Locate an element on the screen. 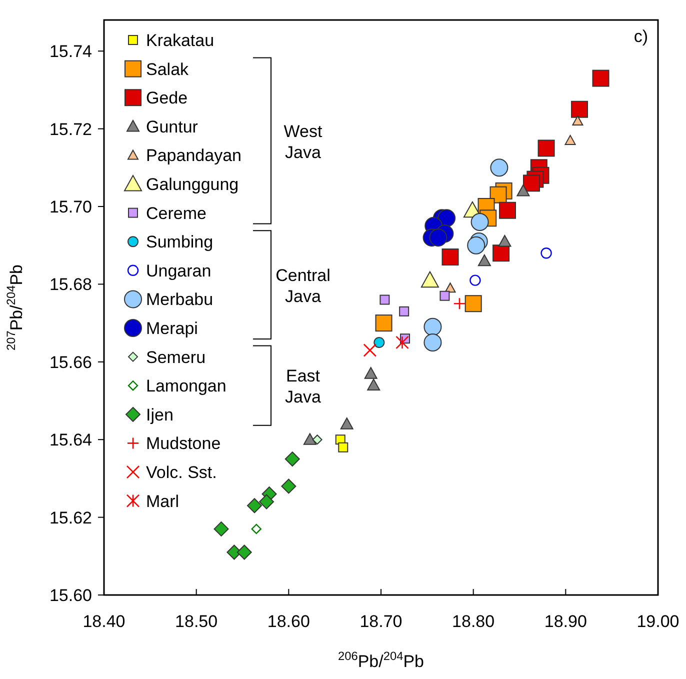 The image size is (686, 679). annotation: West Java is located at coordinates (303, 142).